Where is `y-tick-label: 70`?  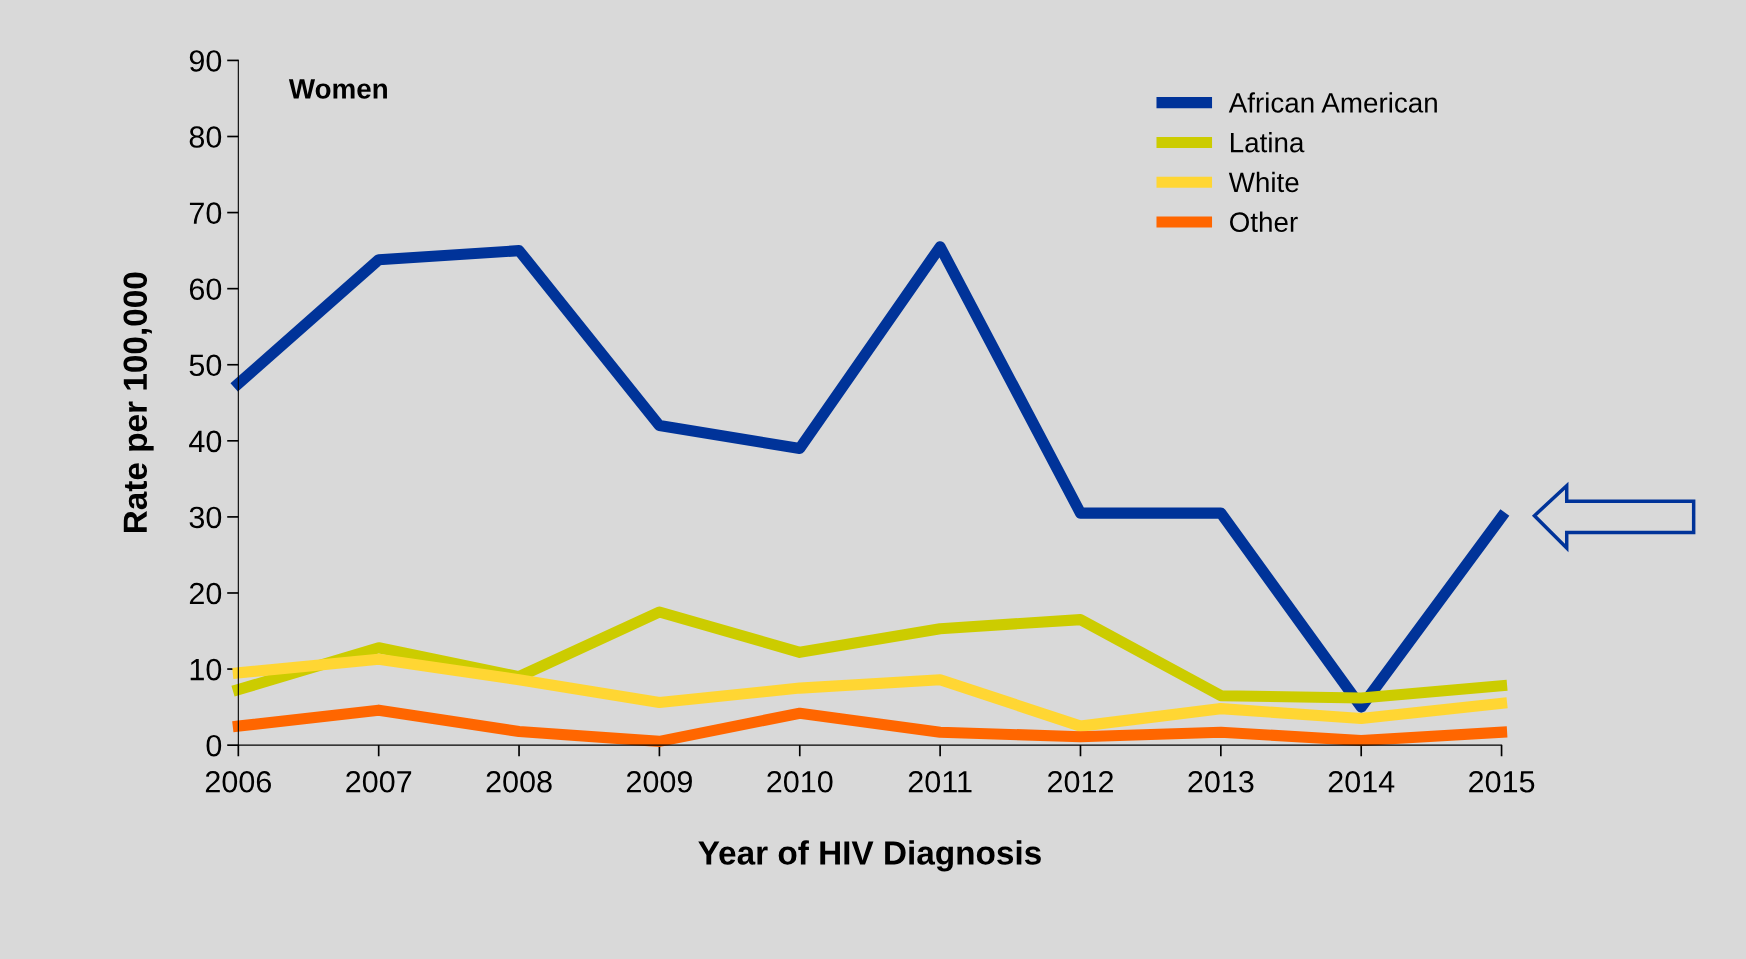
y-tick-label: 70 is located at coordinates (205, 213).